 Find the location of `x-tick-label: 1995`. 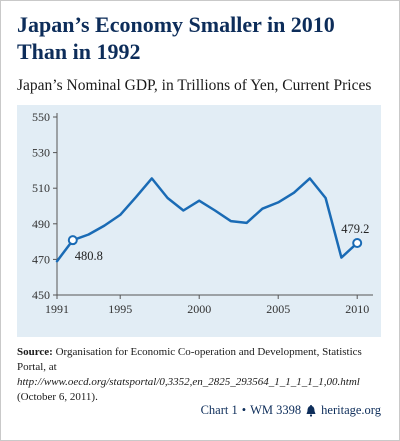

x-tick-label: 1995 is located at coordinates (120, 309).